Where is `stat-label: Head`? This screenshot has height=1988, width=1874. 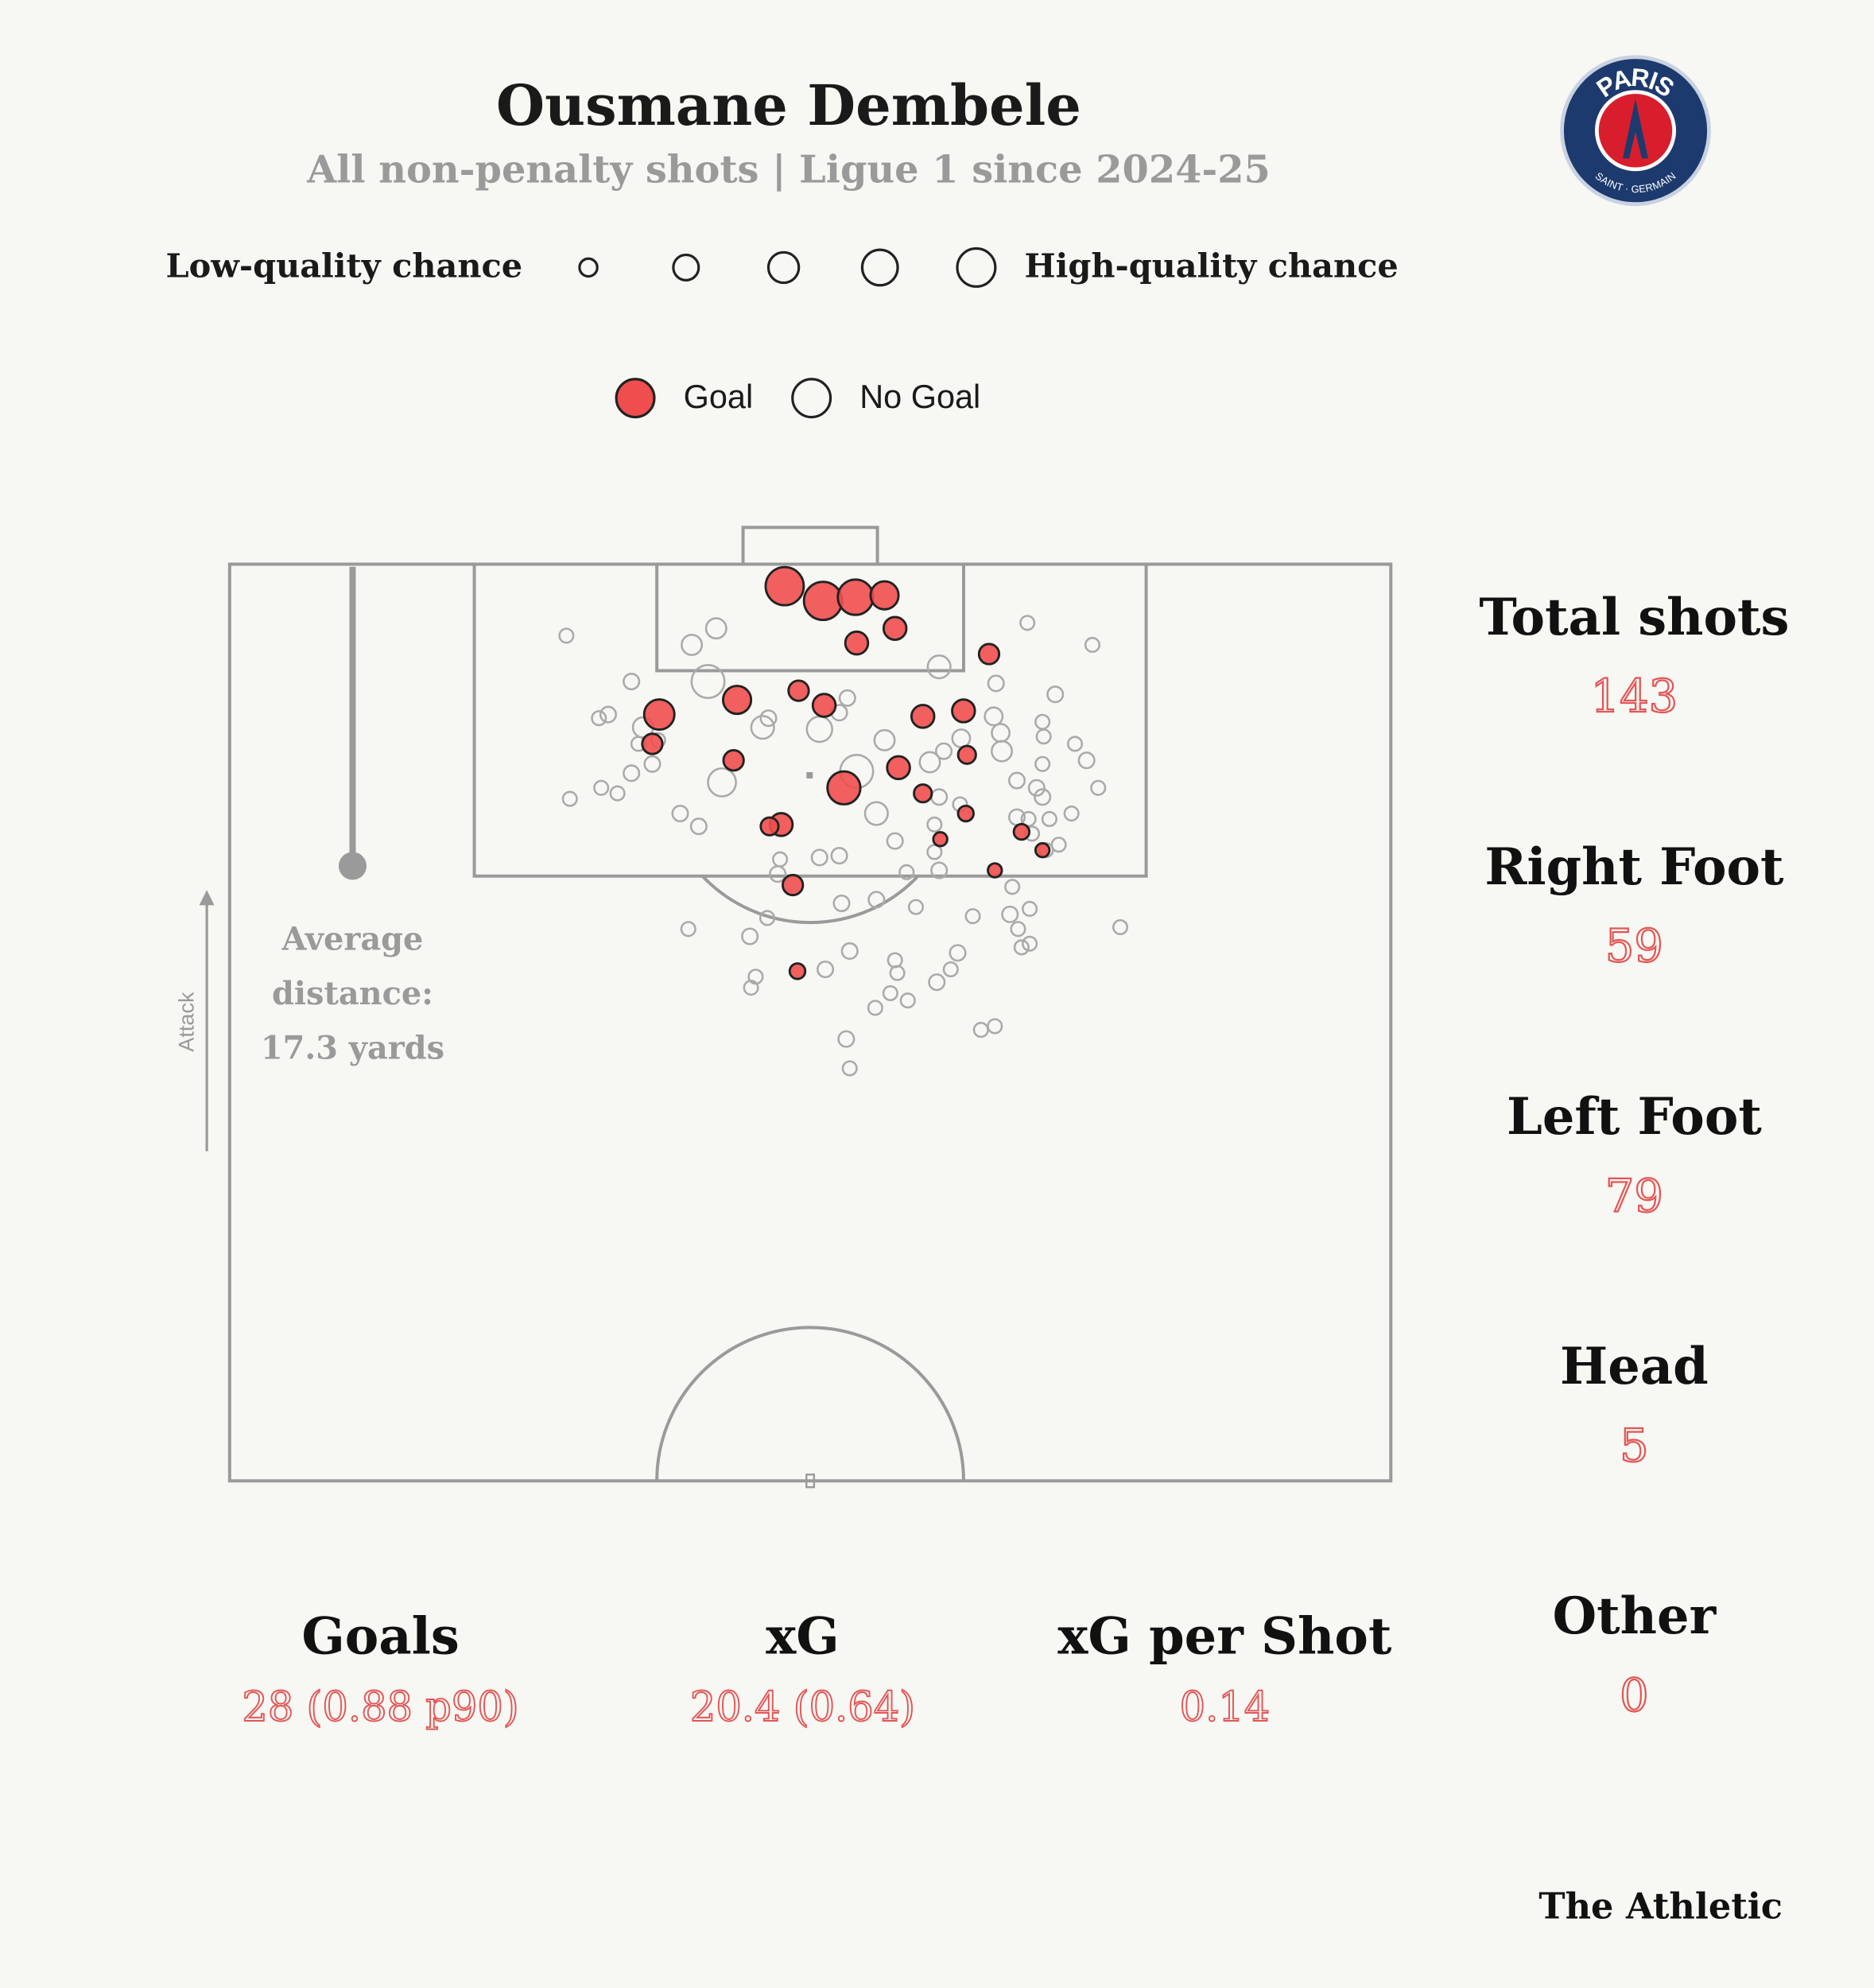 stat-label: Head is located at coordinates (1634, 1366).